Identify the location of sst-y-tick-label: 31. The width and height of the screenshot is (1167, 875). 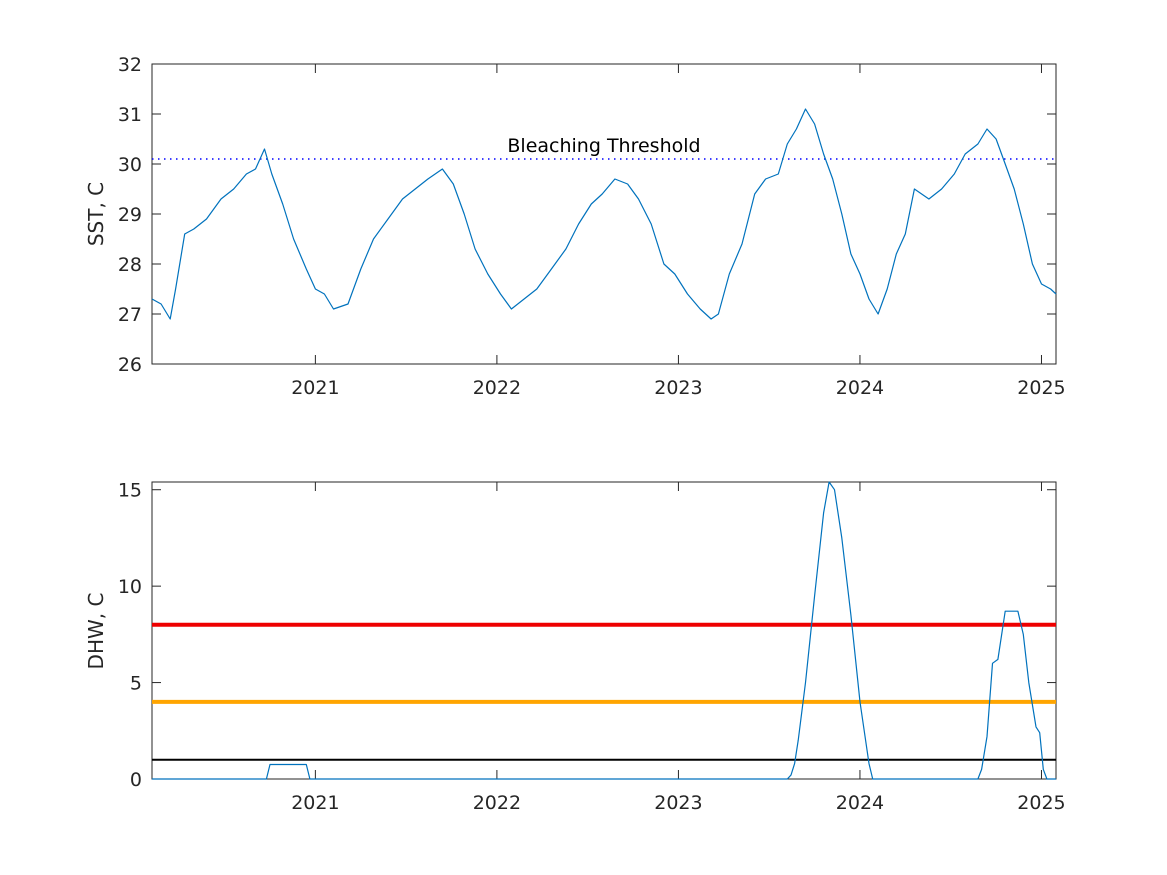
(130, 115).